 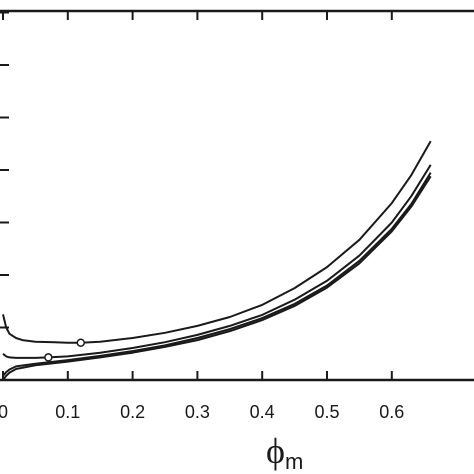 I want to click on x-tick-label-0: 0, so click(x=4, y=412).